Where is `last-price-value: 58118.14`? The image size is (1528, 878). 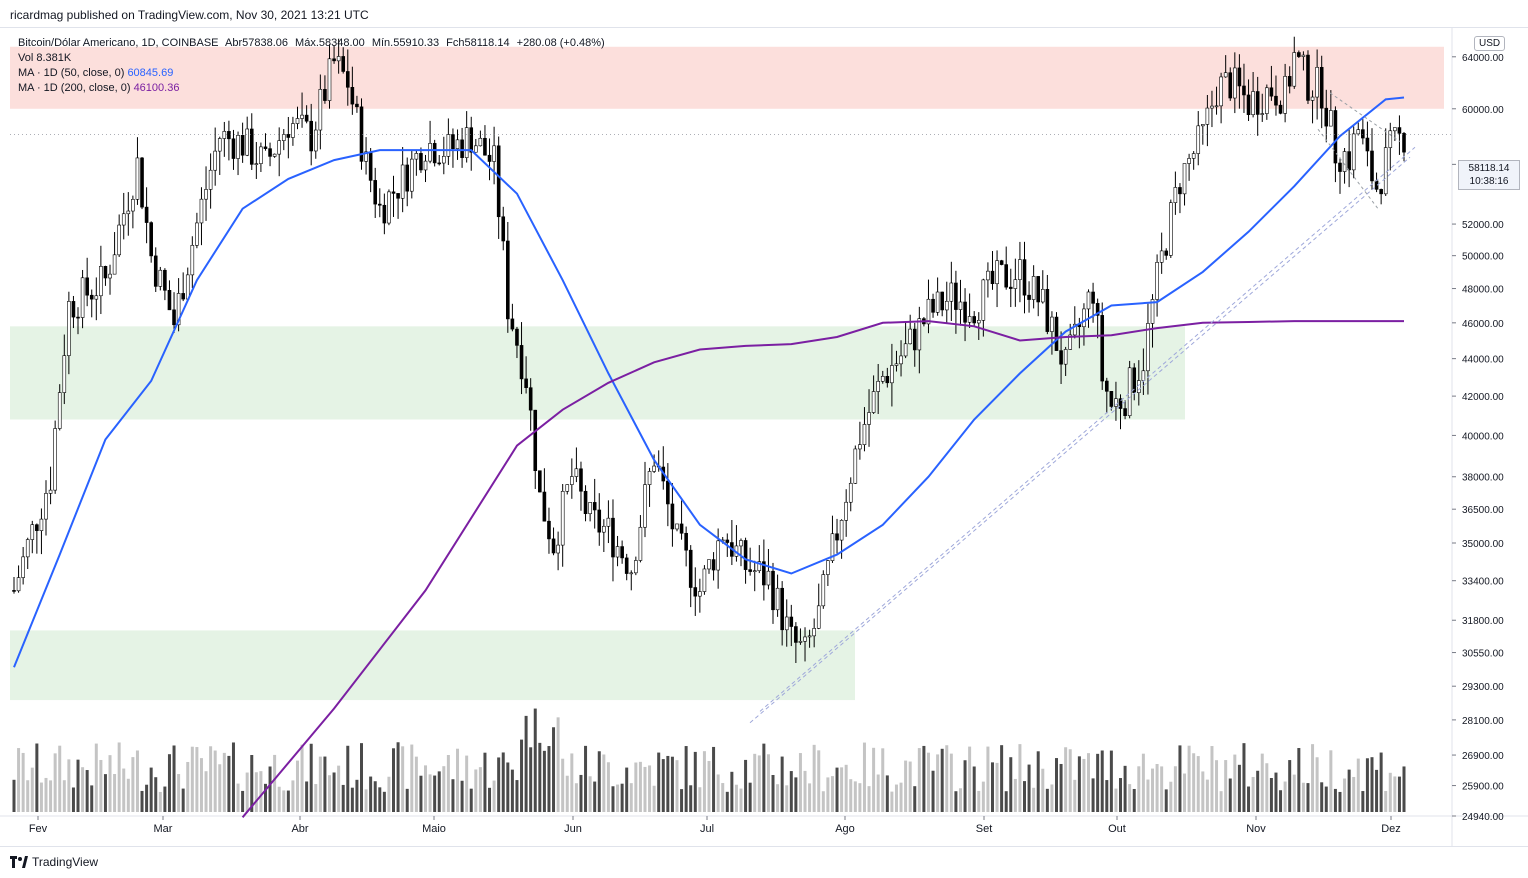
last-price-value: 58118.14 is located at coordinates (1489, 168).